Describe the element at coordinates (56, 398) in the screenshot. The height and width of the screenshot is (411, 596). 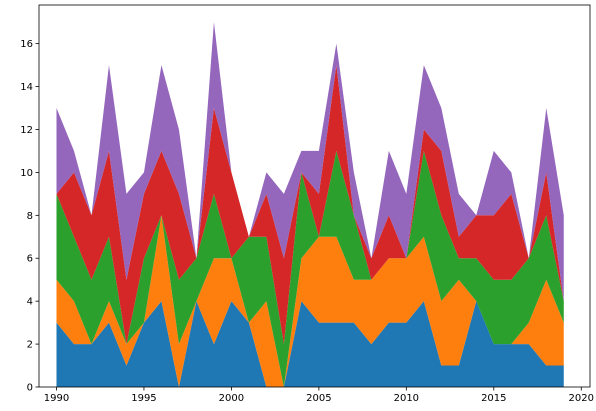
I see `x-tick-label: 1990` at that location.